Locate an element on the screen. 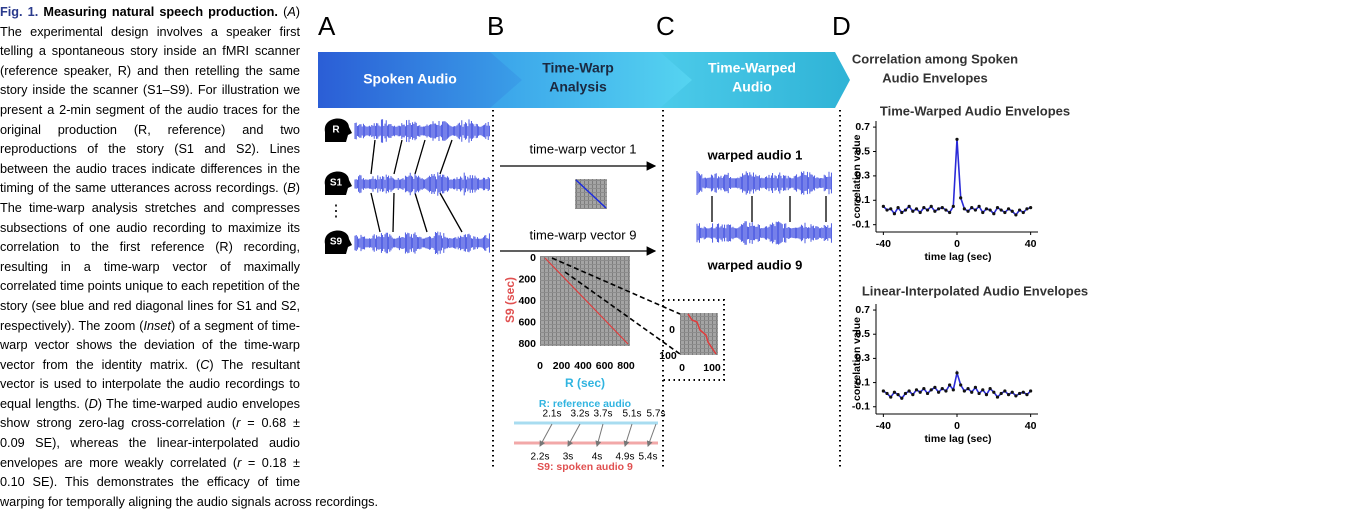  tick-label: 600 is located at coordinates (527, 322).